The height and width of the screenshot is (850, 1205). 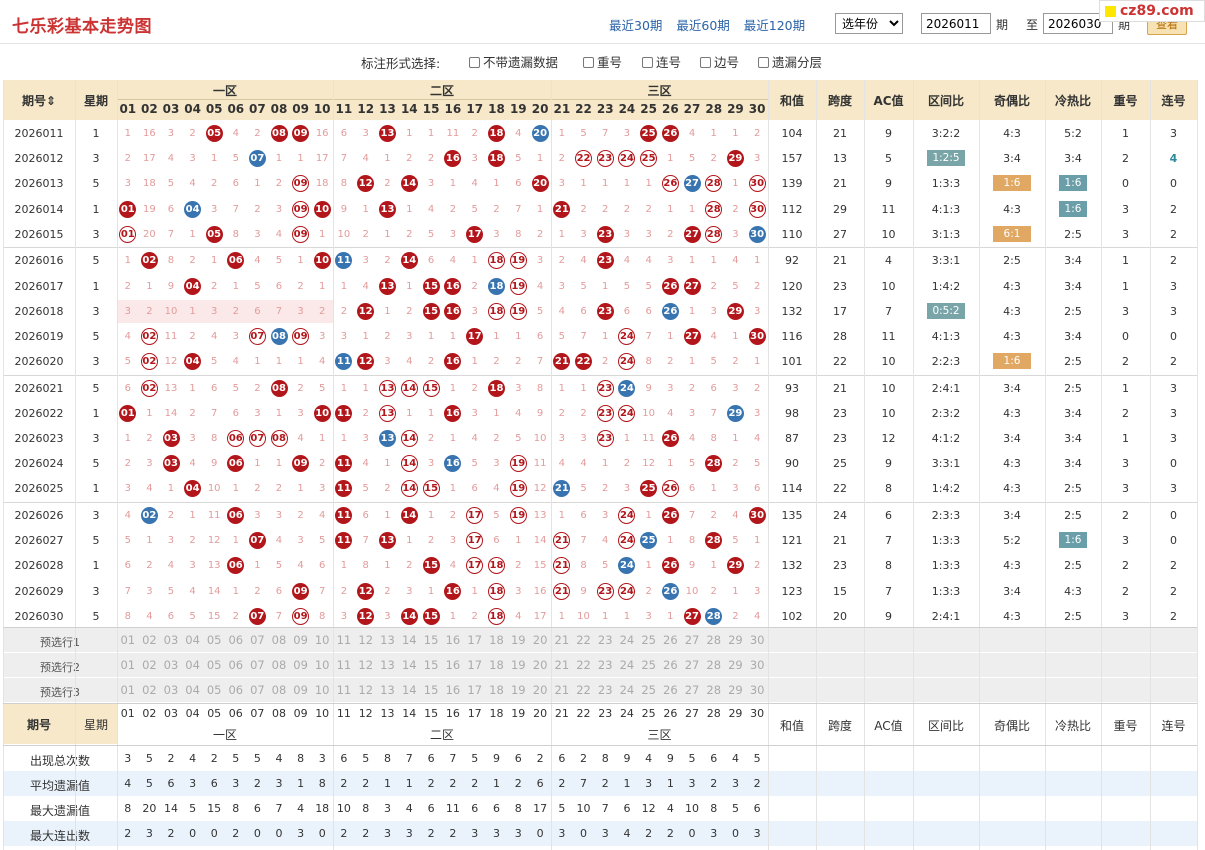 I want to click on option-consecutive: 连号, so click(x=661, y=61).